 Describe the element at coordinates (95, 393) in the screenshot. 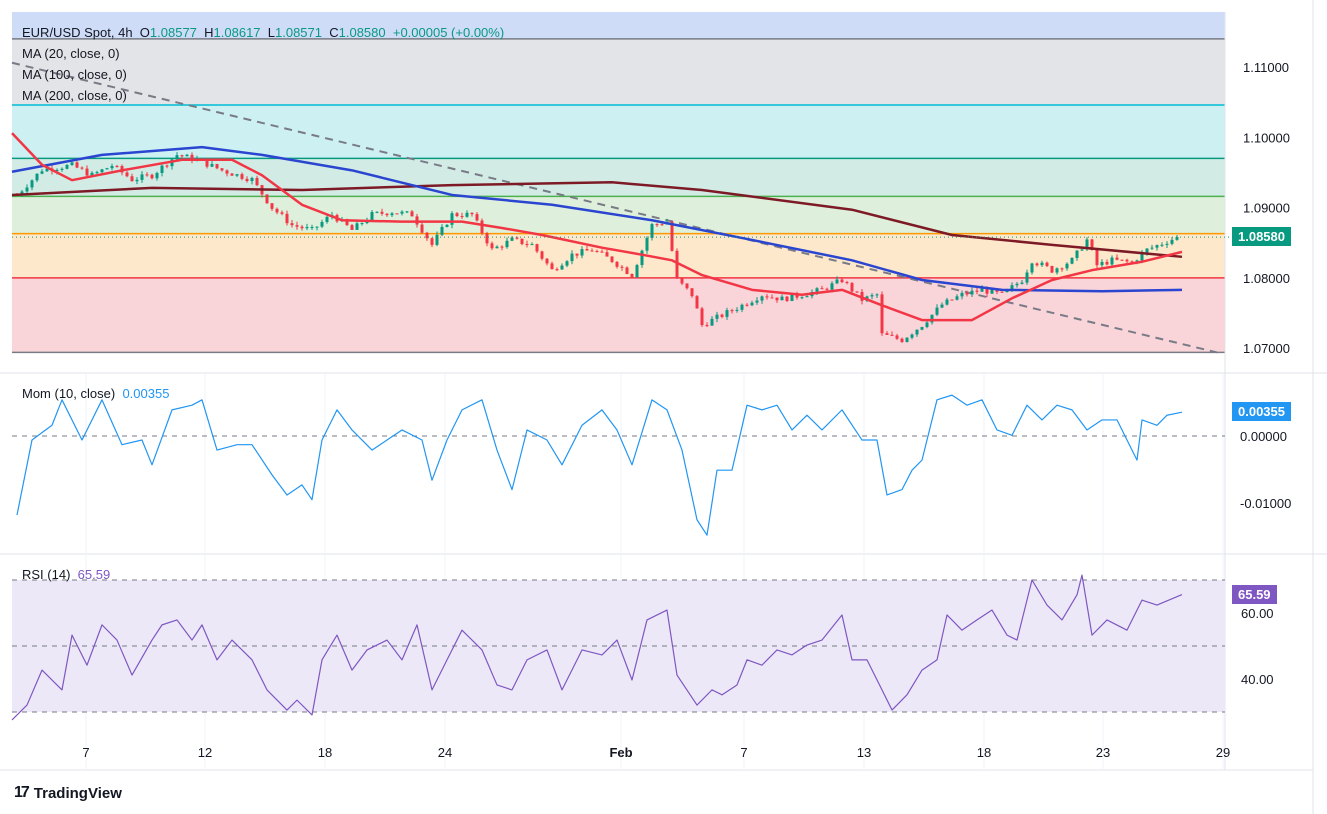

I see `mom-legend: Mom (10, close) 0.00355` at that location.